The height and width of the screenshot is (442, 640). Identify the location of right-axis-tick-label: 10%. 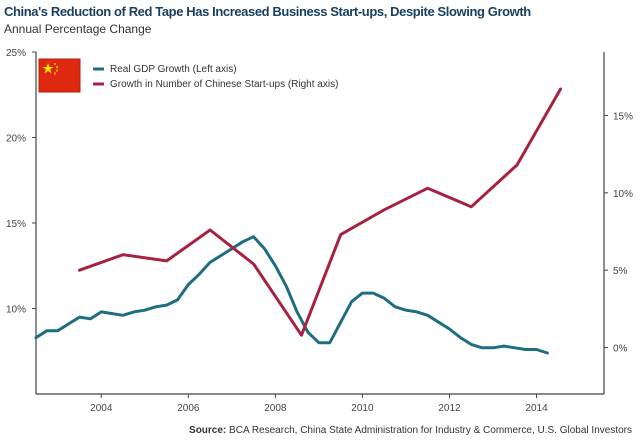
(623, 194).